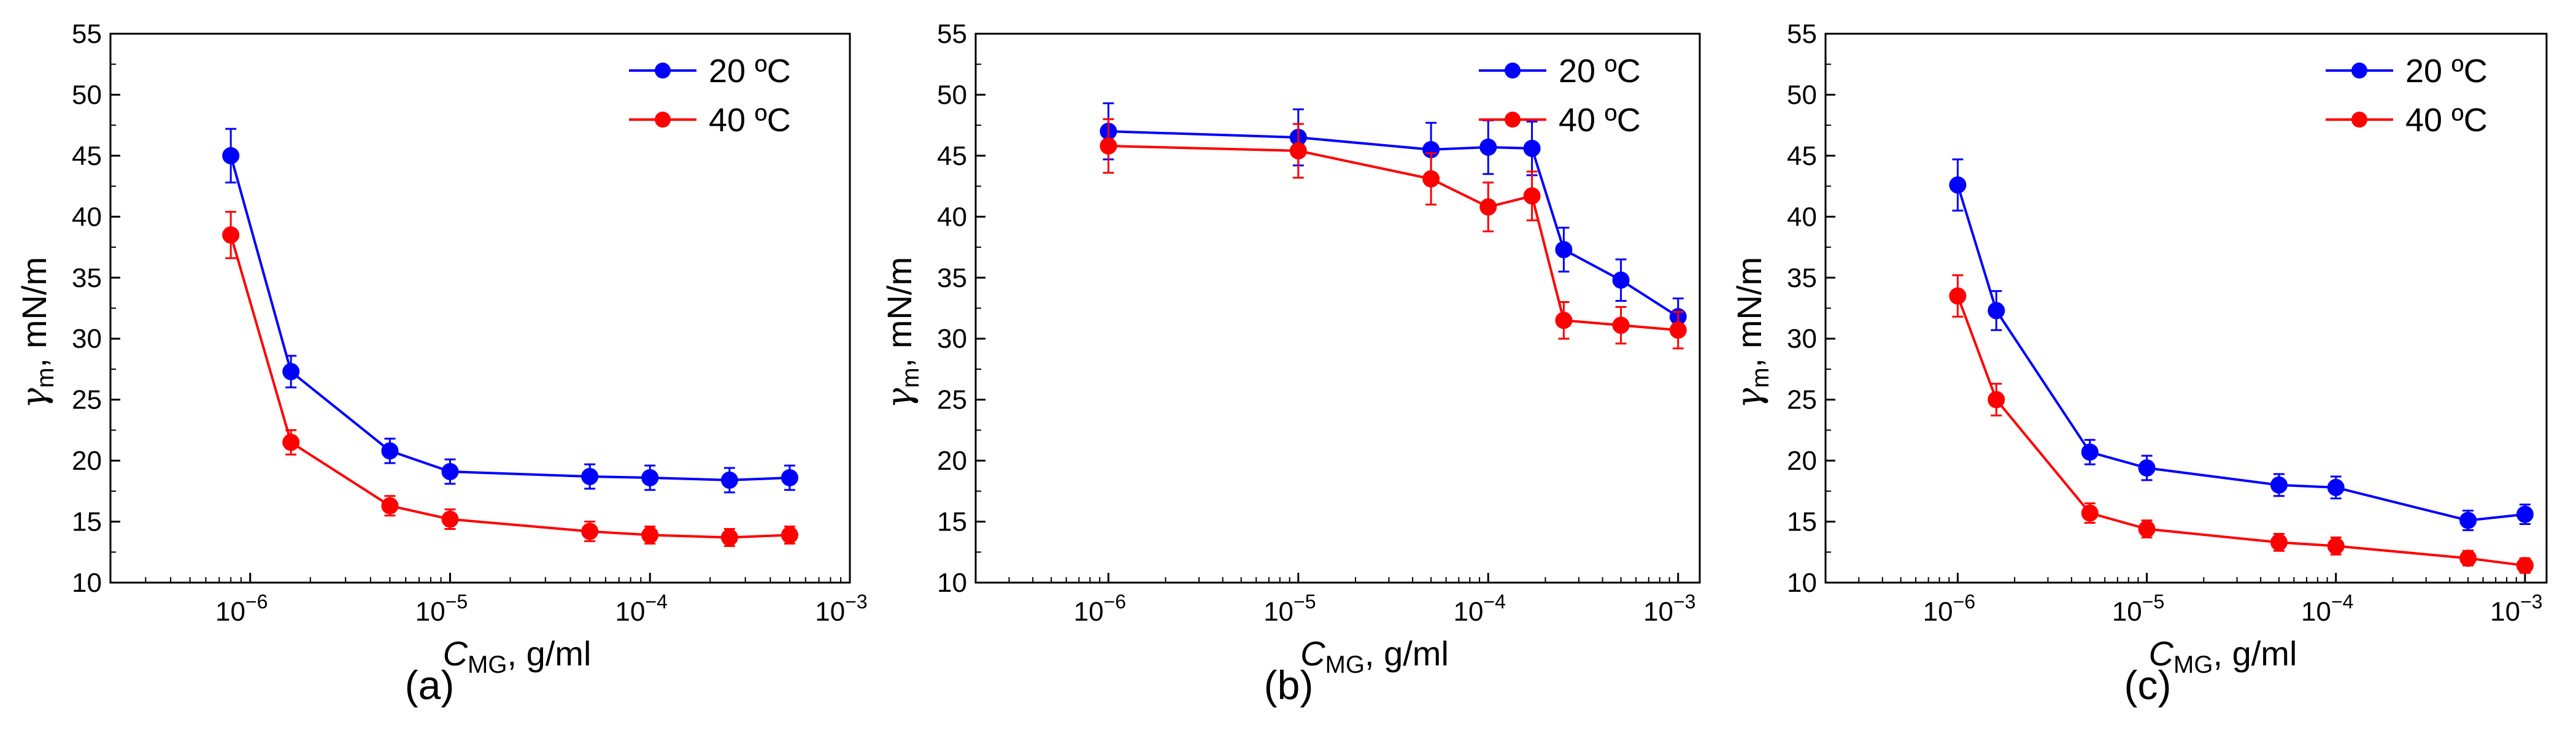 This screenshot has width=2576, height=739. I want to click on panel-label: (b), so click(1289, 685).